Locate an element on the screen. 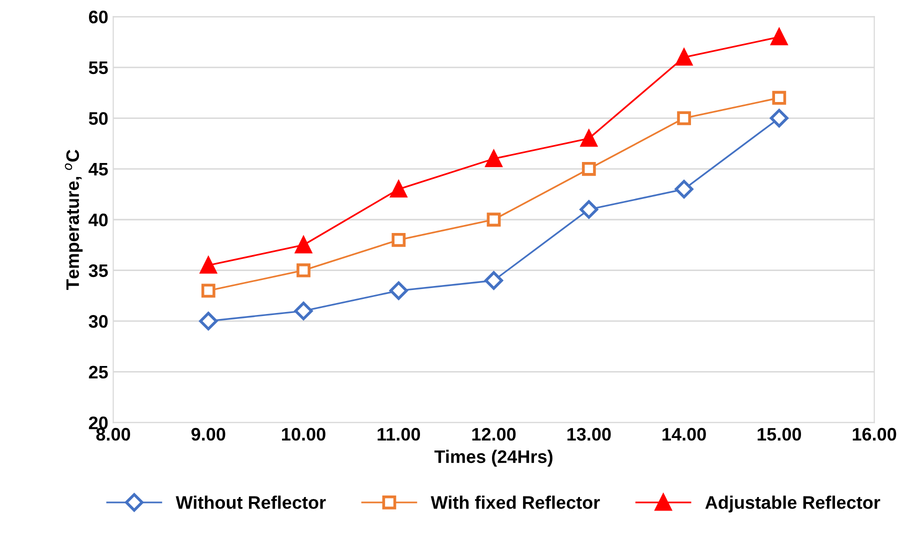  y-axis-title: Temperature, $^{o}$C is located at coordinates (73, 220).